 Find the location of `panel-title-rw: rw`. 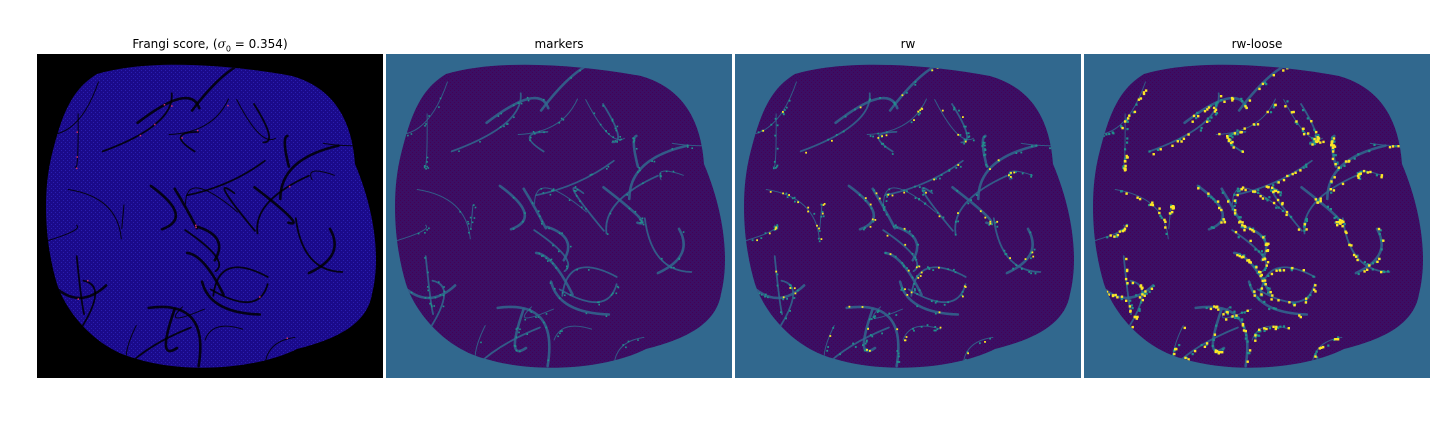

panel-title-rw: rw is located at coordinates (908, 44).